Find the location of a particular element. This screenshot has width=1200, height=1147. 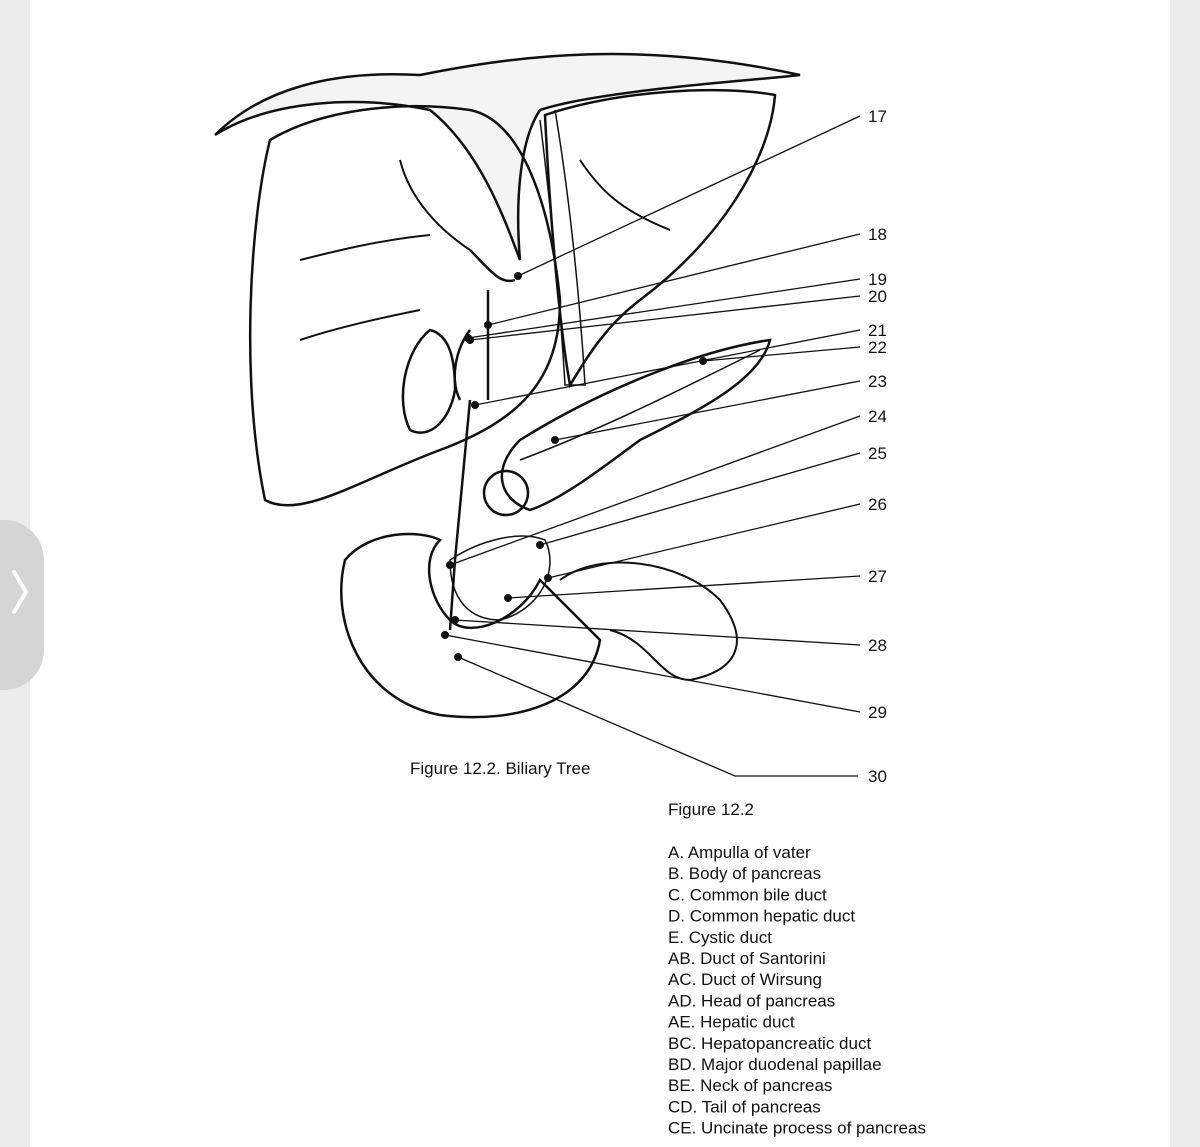

key-item: E. Cystic duct is located at coordinates (720, 937).